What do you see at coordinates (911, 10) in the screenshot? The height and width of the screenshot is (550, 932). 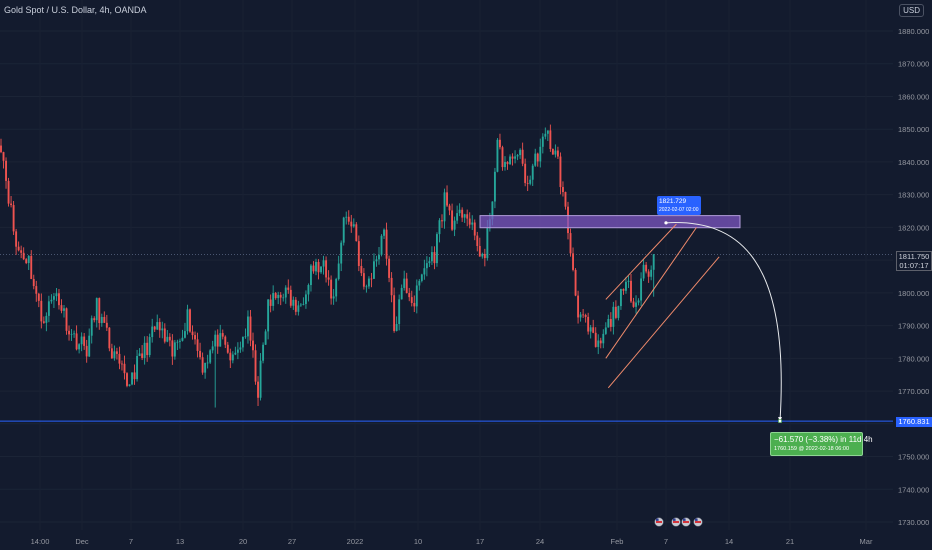 I see `currency-button: USD` at bounding box center [911, 10].